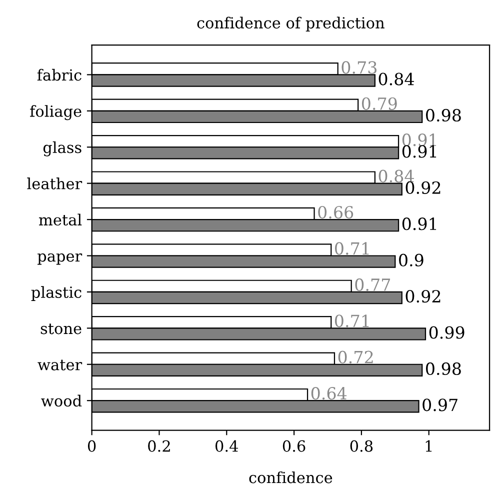 The image size is (491, 484). What do you see at coordinates (62, 148) in the screenshot?
I see `y-tick-label: glass` at bounding box center [62, 148].